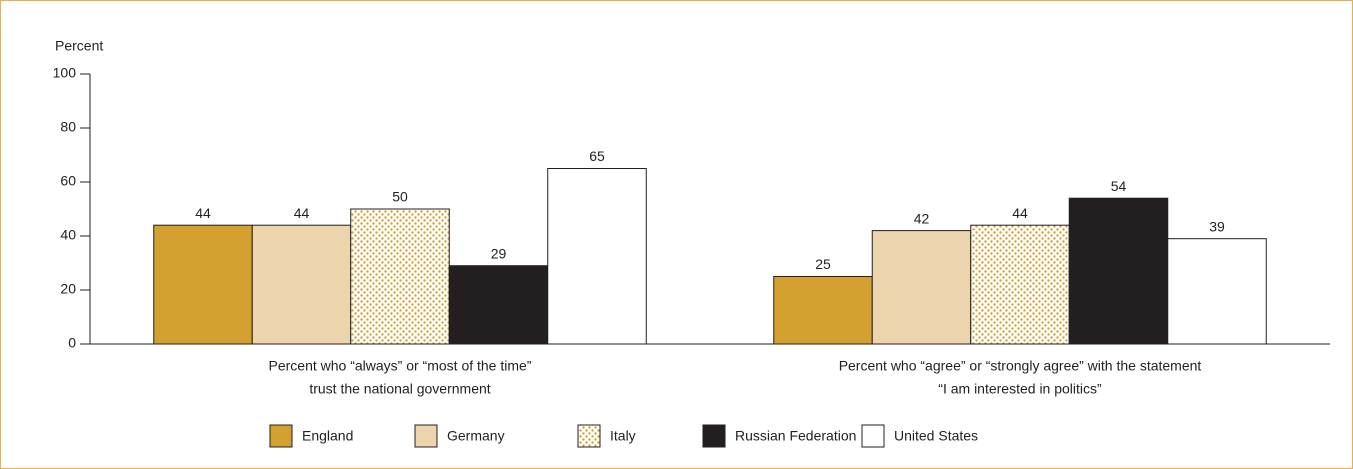  What do you see at coordinates (400, 197) in the screenshot?
I see `value-label: 50` at bounding box center [400, 197].